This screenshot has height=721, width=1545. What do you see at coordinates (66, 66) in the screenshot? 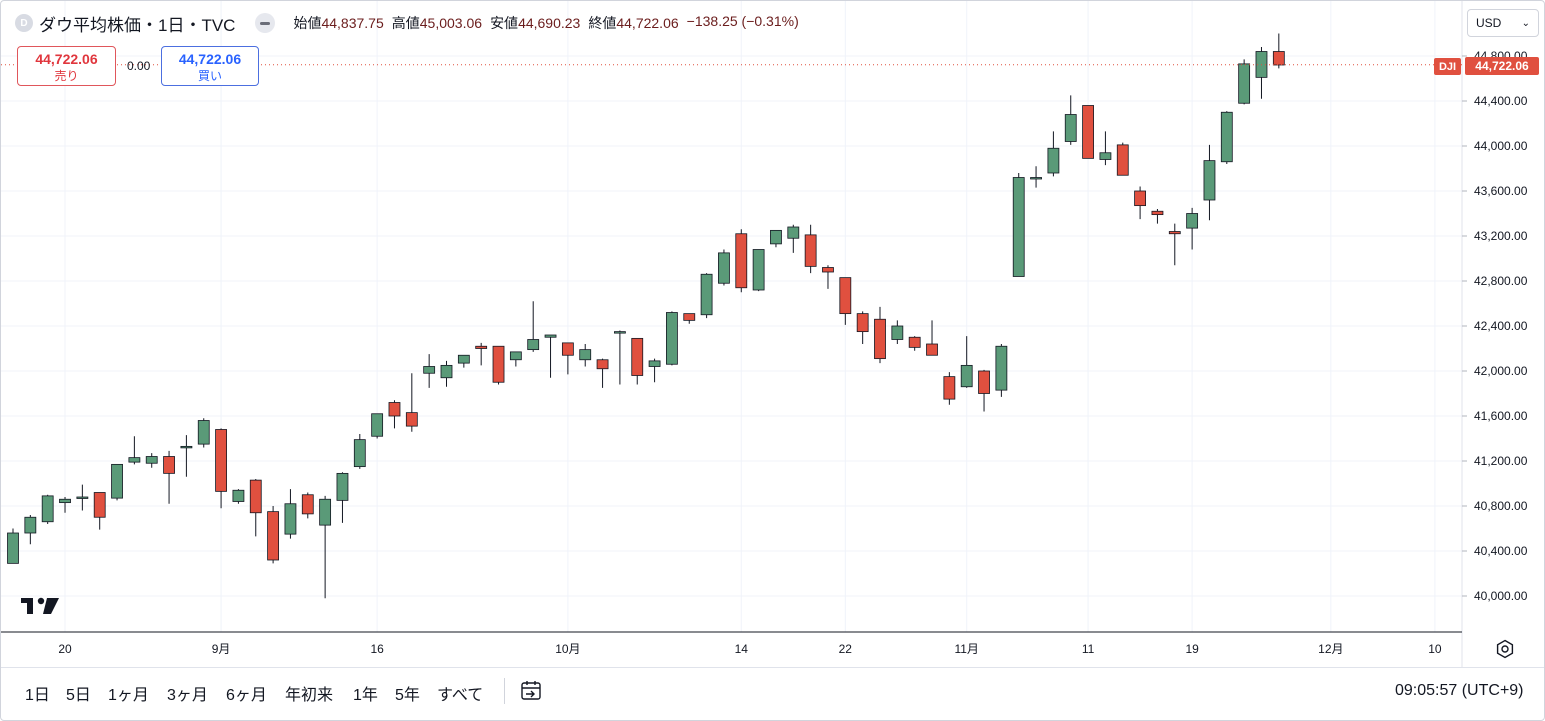
I see `sell-button: 44,722.06 売り` at bounding box center [66, 66].